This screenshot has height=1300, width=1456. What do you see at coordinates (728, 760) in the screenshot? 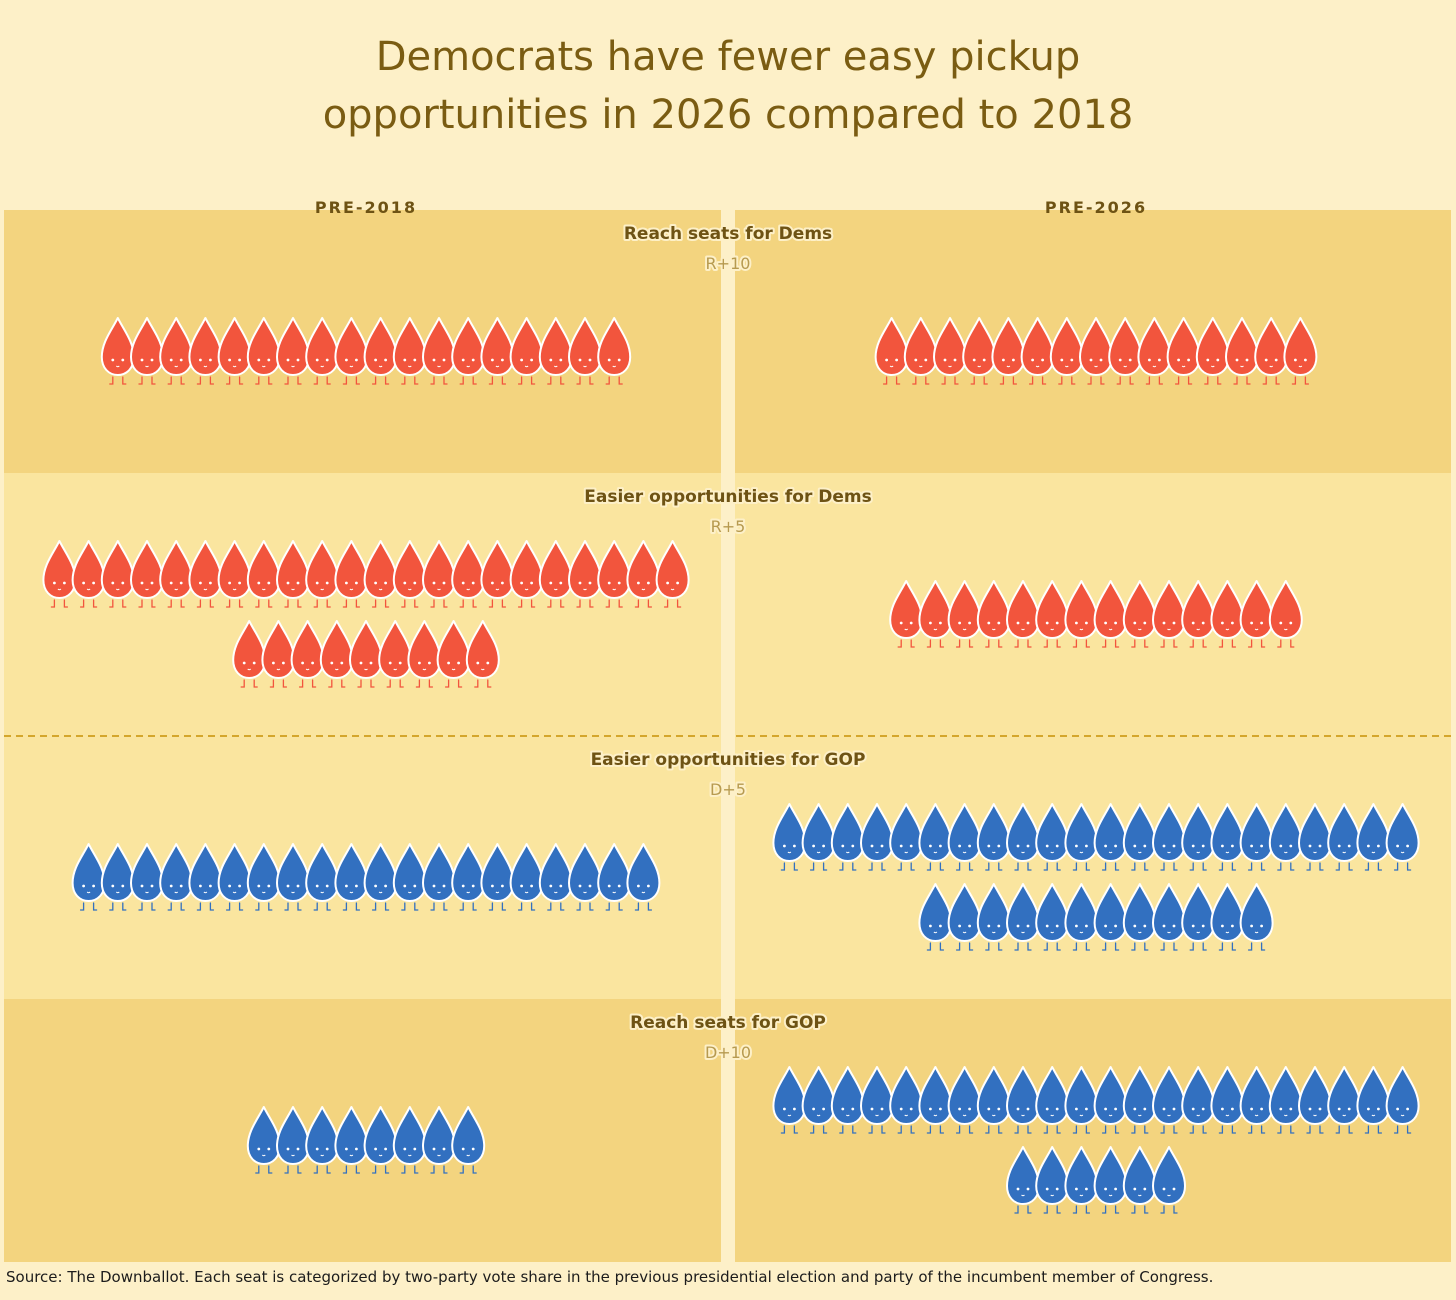
I see `band-label: Easier opportunities for GOP` at bounding box center [728, 760].